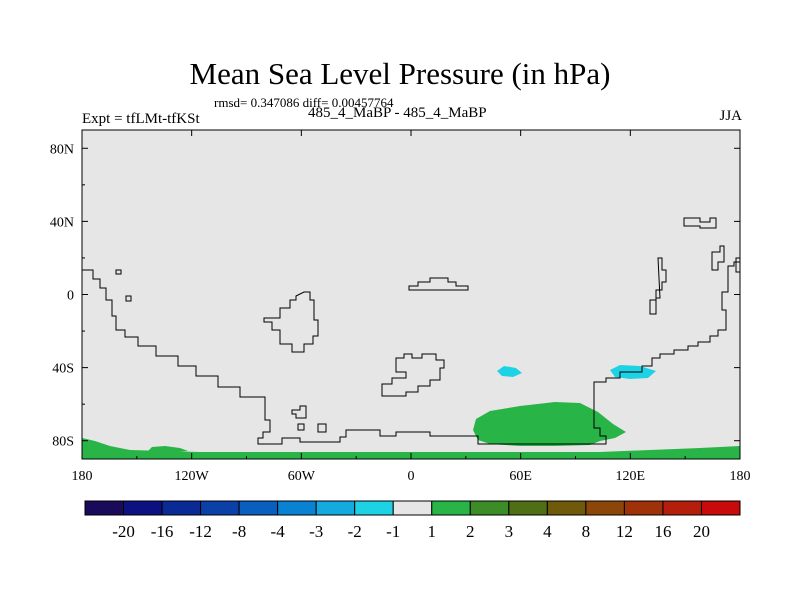 The image size is (800, 600). What do you see at coordinates (400, 73) in the screenshot?
I see `chart-title: Mean Sea Level Pressure (in hPa)` at bounding box center [400, 73].